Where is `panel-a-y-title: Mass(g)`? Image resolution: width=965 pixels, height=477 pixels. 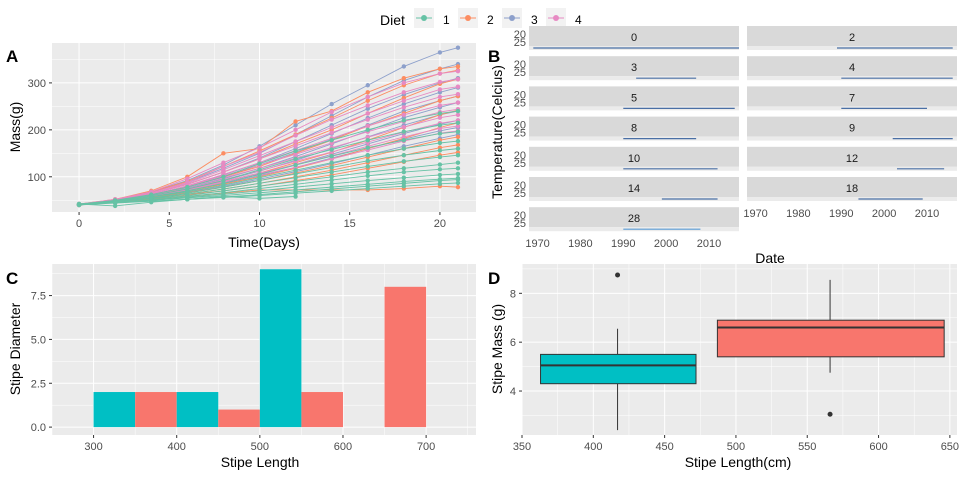
panel-a-y-title: Mass(g) is located at coordinates (15, 127).